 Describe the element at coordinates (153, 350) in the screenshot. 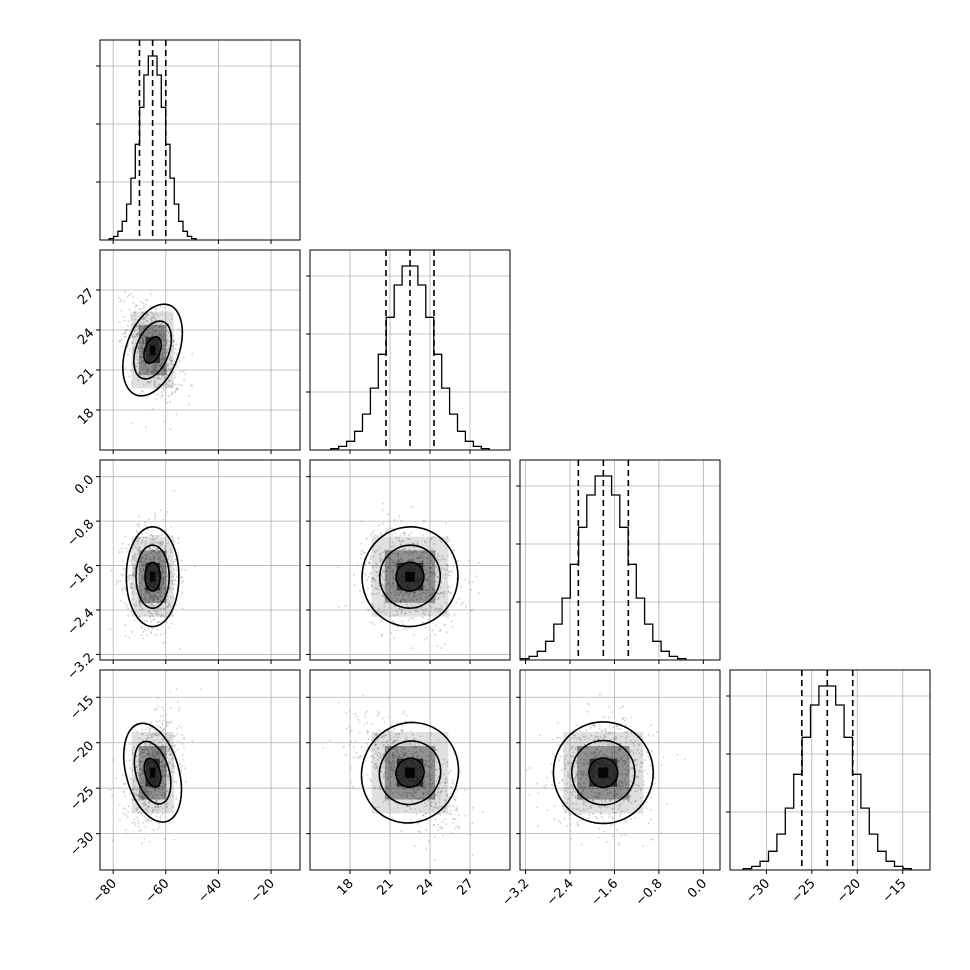

I see `density-contour` at that location.